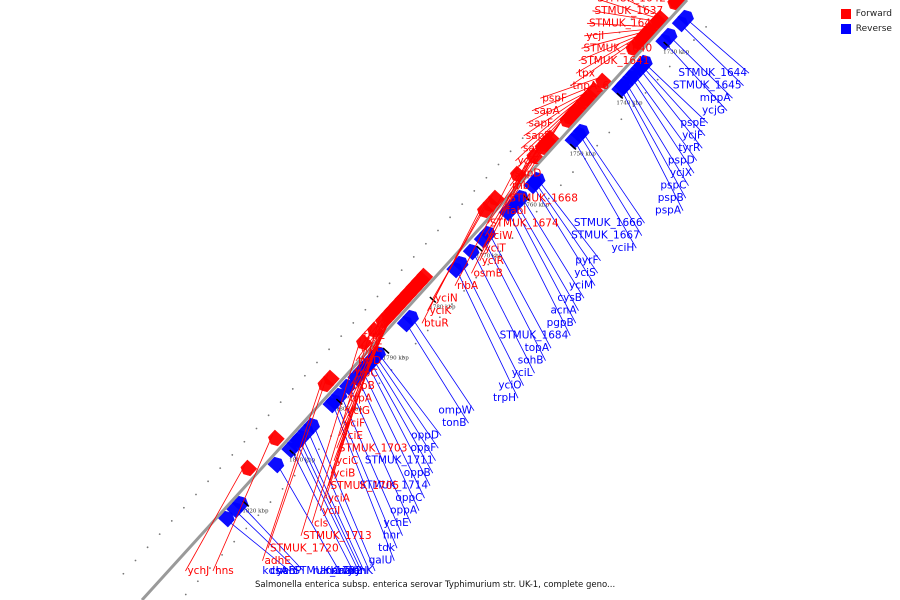  I want to click on gene-label-sapF: sapF, so click(540, 123).